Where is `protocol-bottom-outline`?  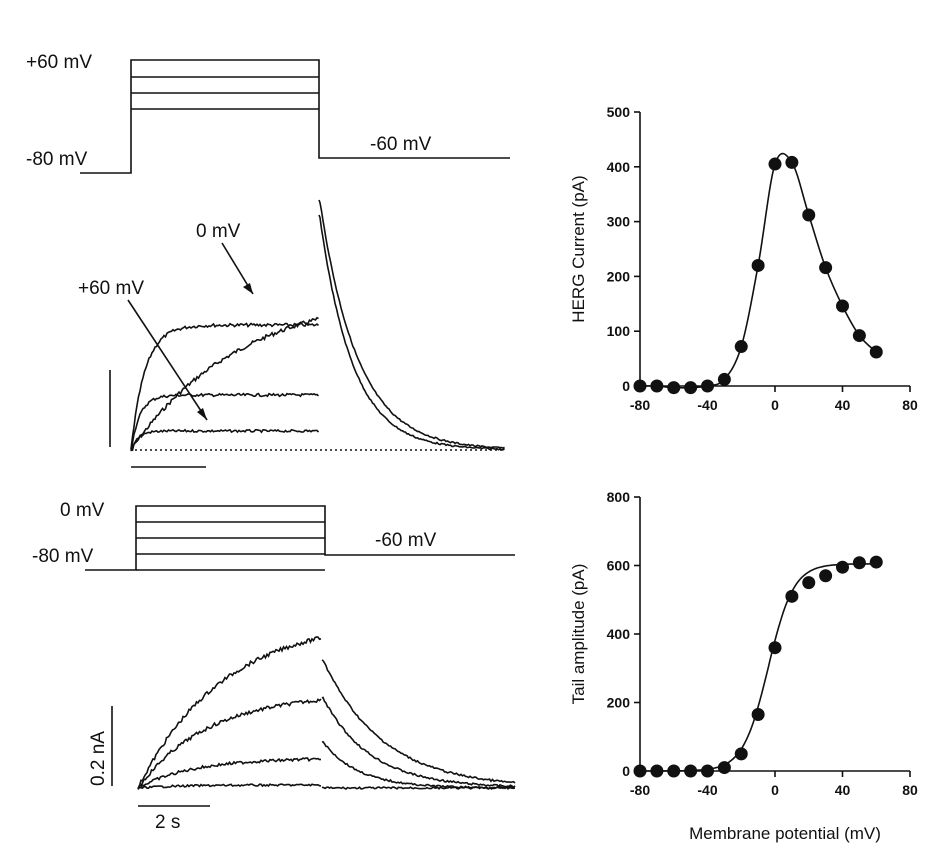
protocol-bottom-outline is located at coordinates (300, 538).